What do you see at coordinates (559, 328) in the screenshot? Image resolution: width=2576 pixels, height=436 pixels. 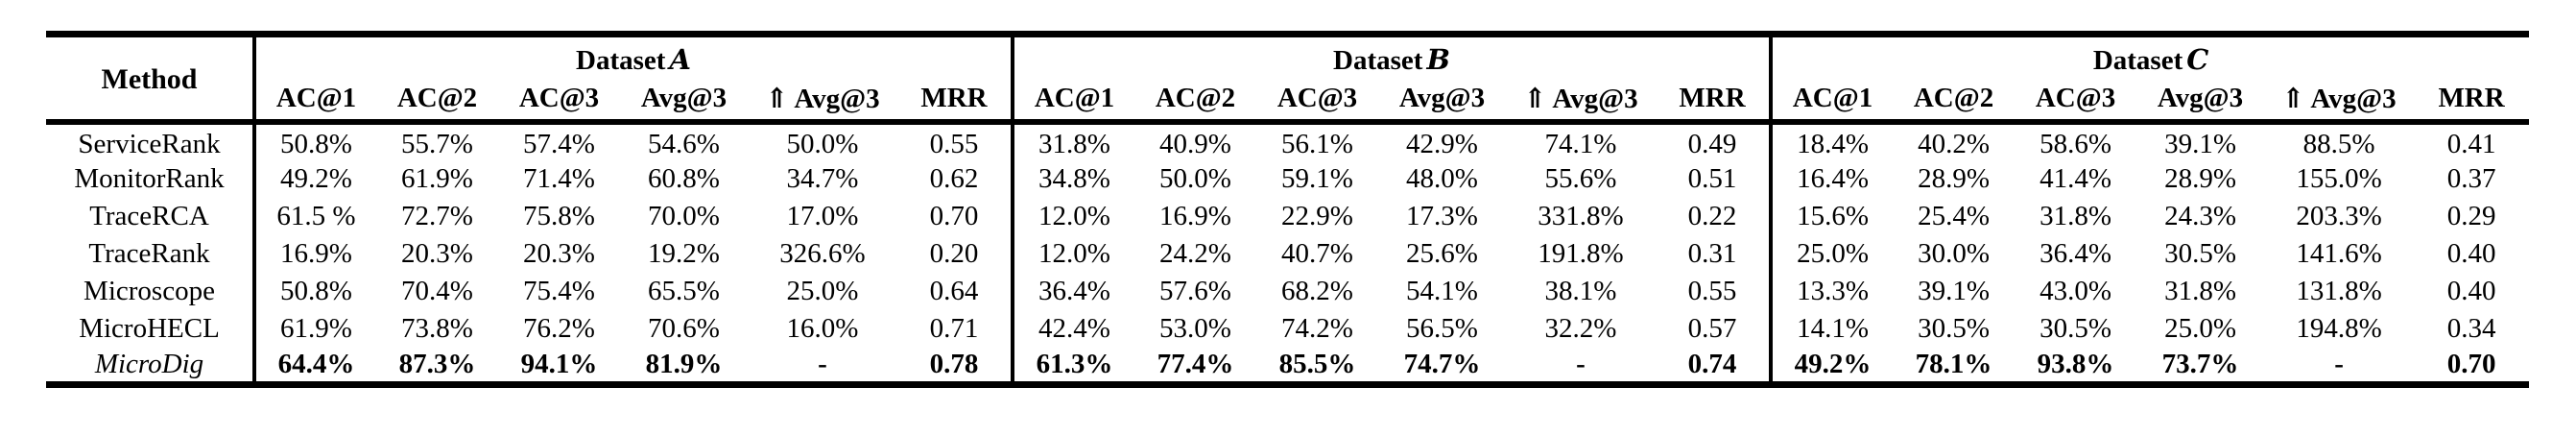 I see `value-cell: 76.2%` at bounding box center [559, 328].